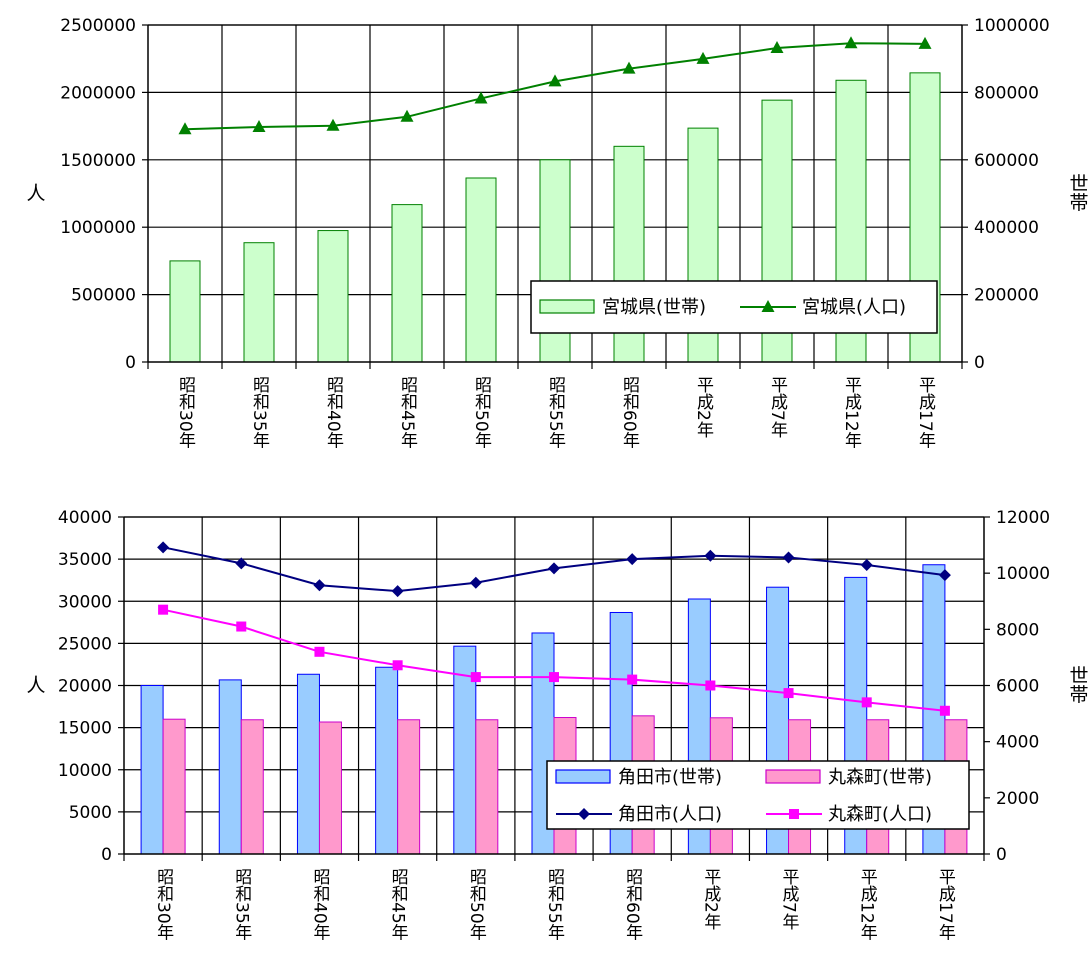 The image size is (1091, 958). What do you see at coordinates (1078, 192) in the screenshot?
I see `y2-axis-title: 世帯` at bounding box center [1078, 192].